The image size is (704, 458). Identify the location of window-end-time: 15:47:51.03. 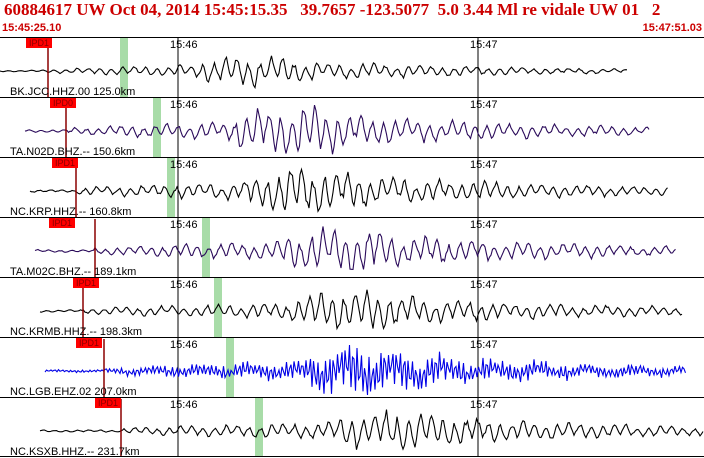
(672, 28).